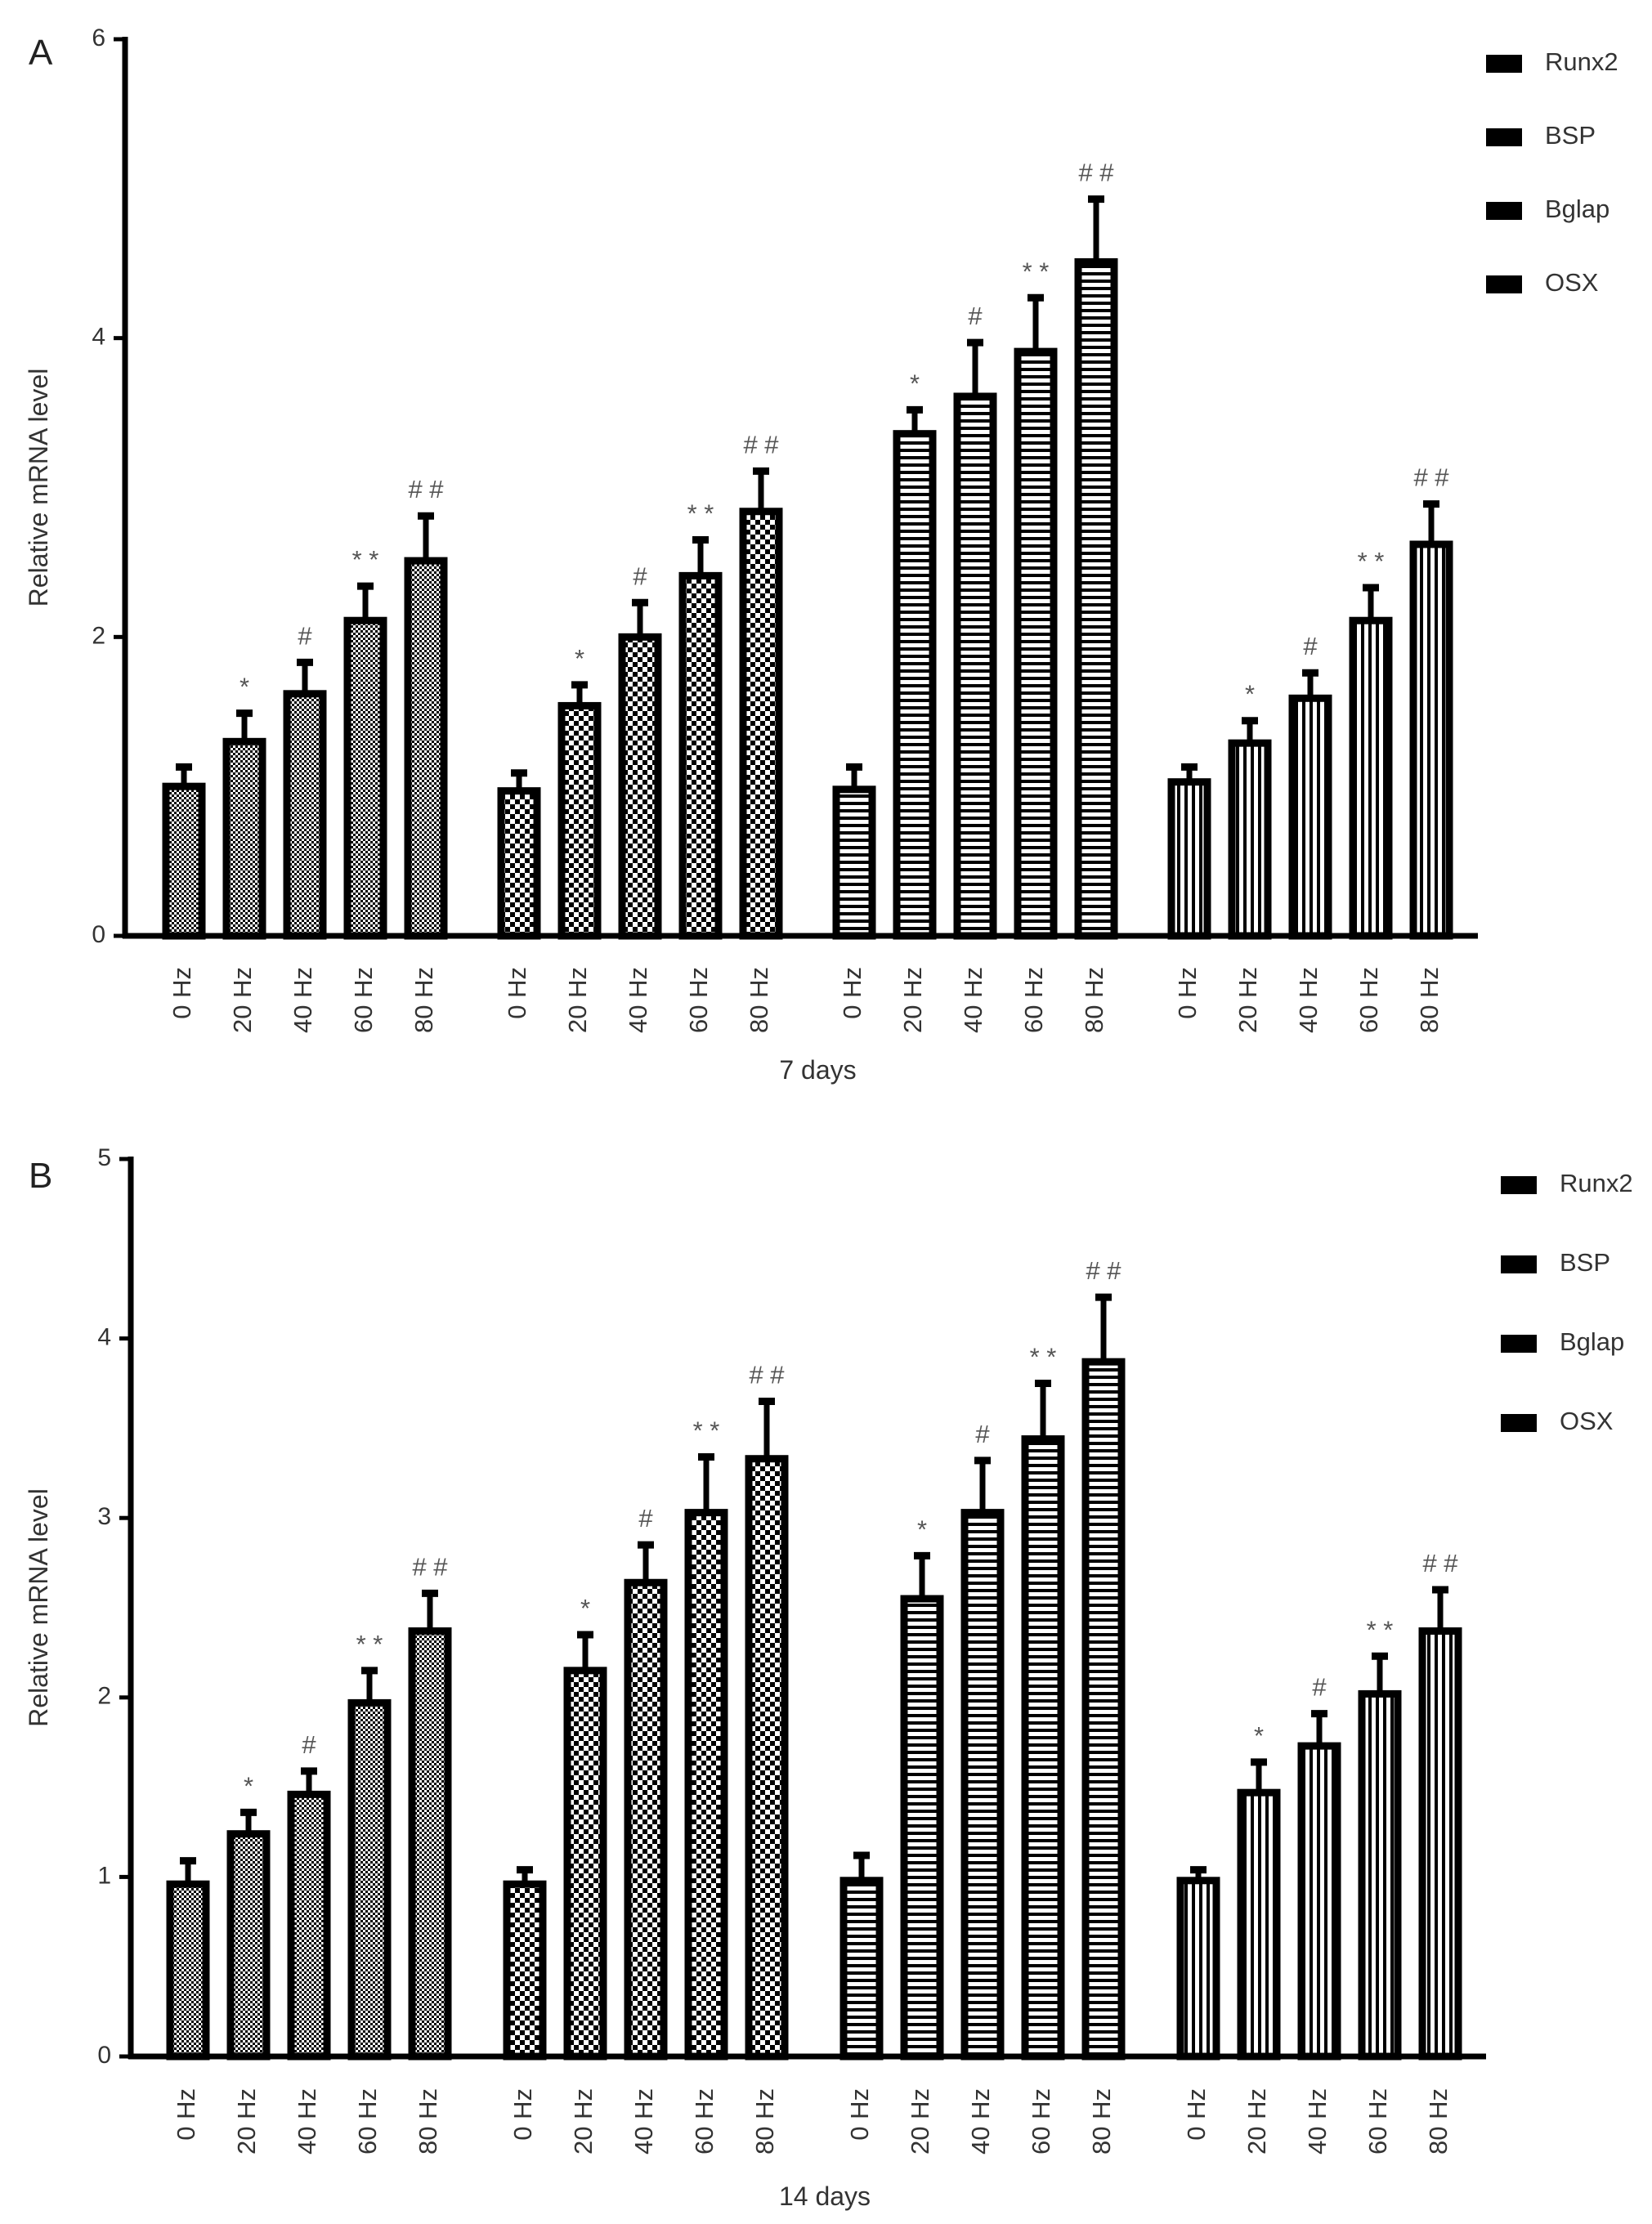  Describe the element at coordinates (1596, 1183) in the screenshot. I see `legend-label: Runx2` at that location.